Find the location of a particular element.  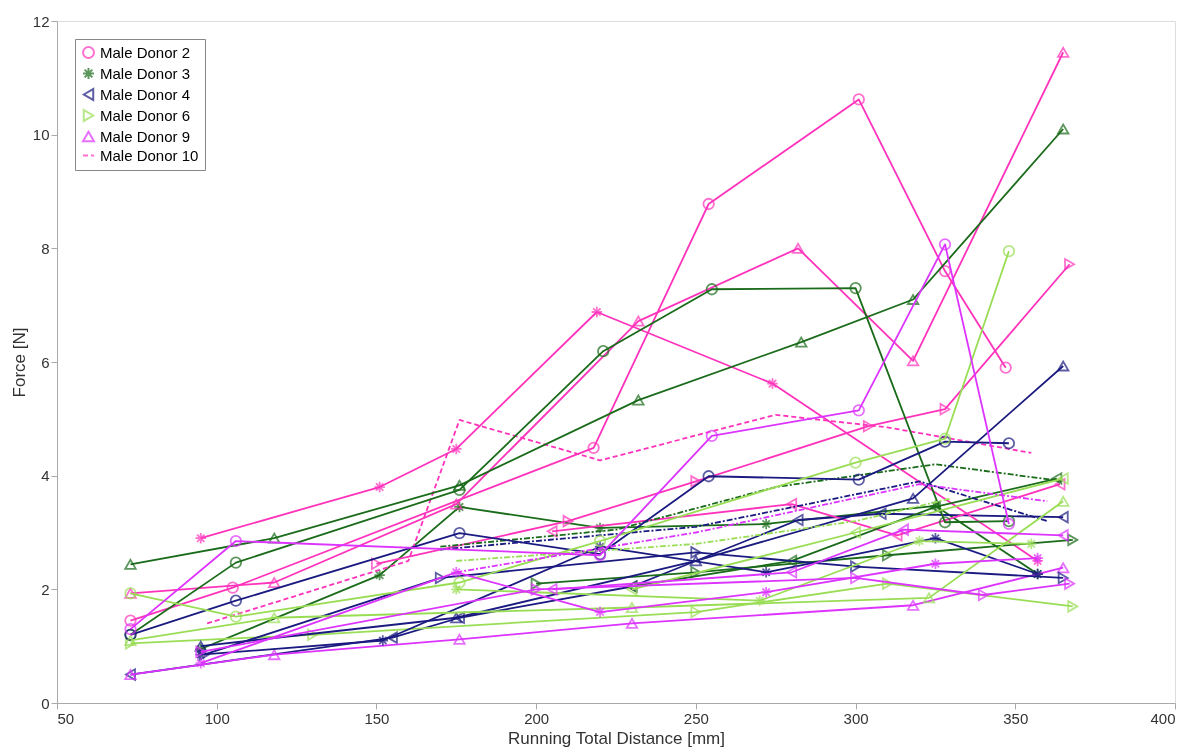

x-tick-label: 350 is located at coordinates (1016, 718).